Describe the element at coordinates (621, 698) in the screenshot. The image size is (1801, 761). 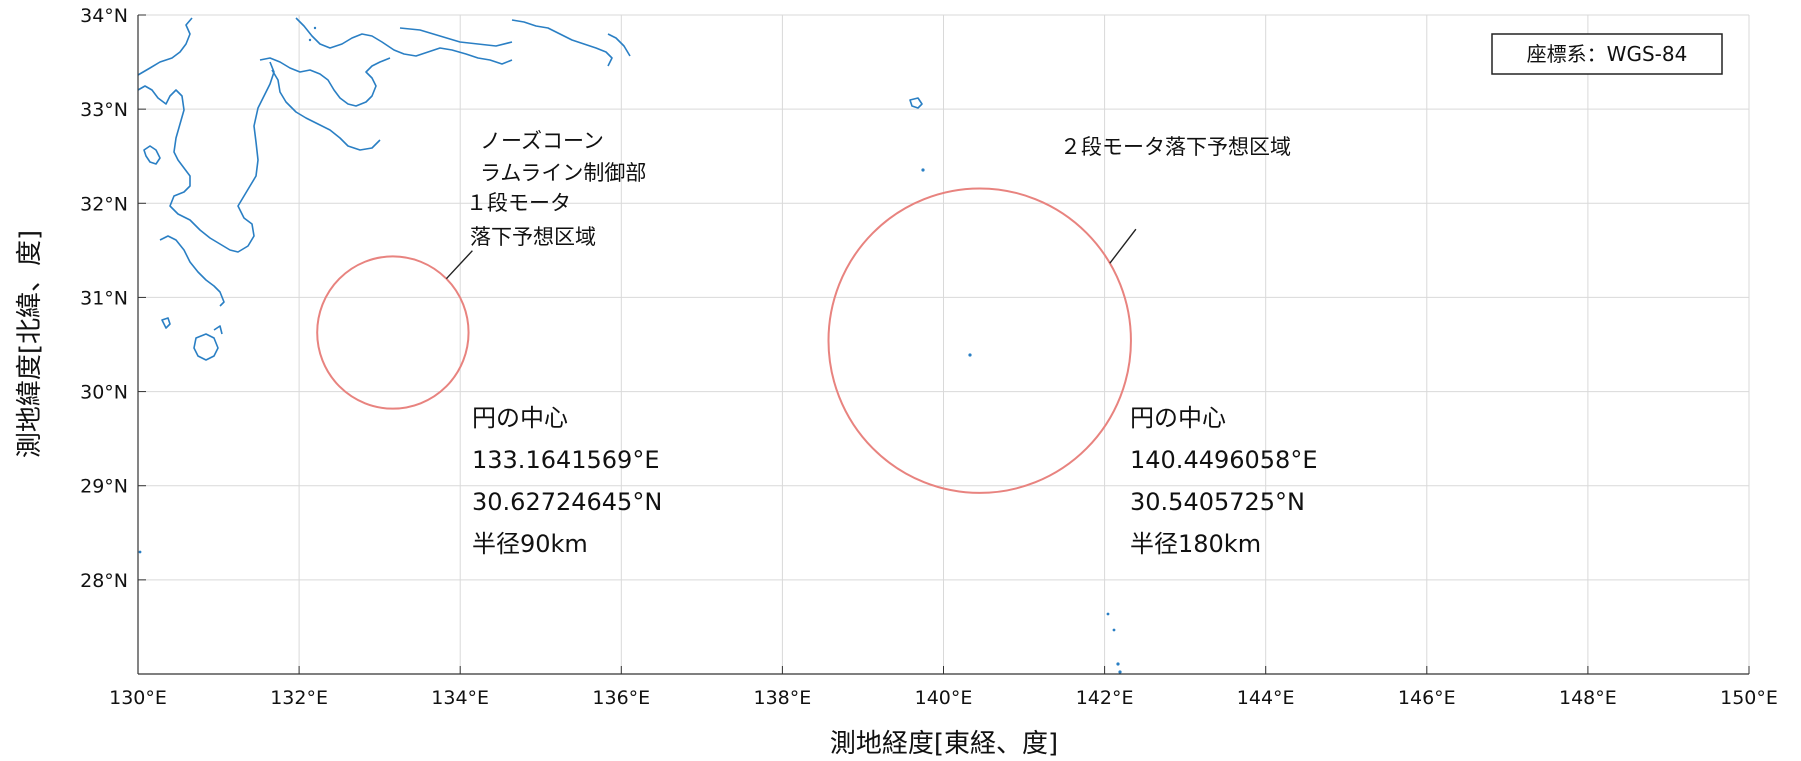
I see `x-tick-label: 136°E` at that location.